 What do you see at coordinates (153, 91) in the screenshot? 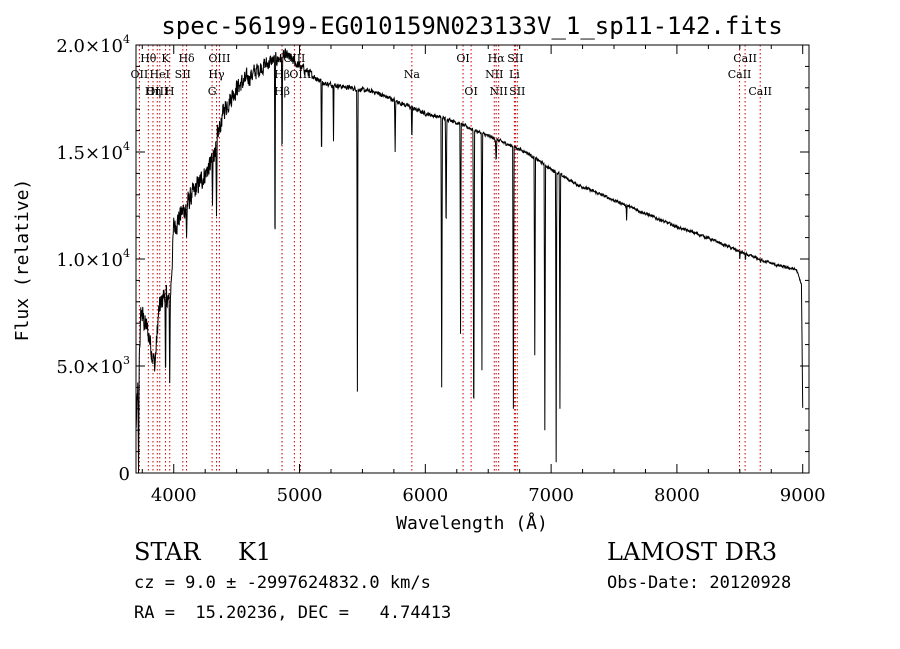
I see `line-marker-label: Hη` at bounding box center [153, 91].